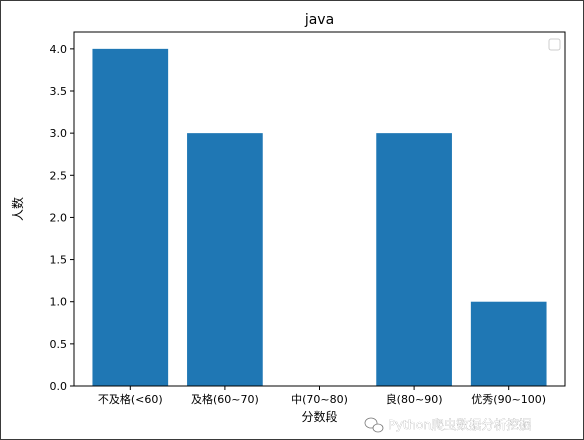 The height and width of the screenshot is (440, 584). I want to click on y-tick-label: 4.0, so click(59, 49).